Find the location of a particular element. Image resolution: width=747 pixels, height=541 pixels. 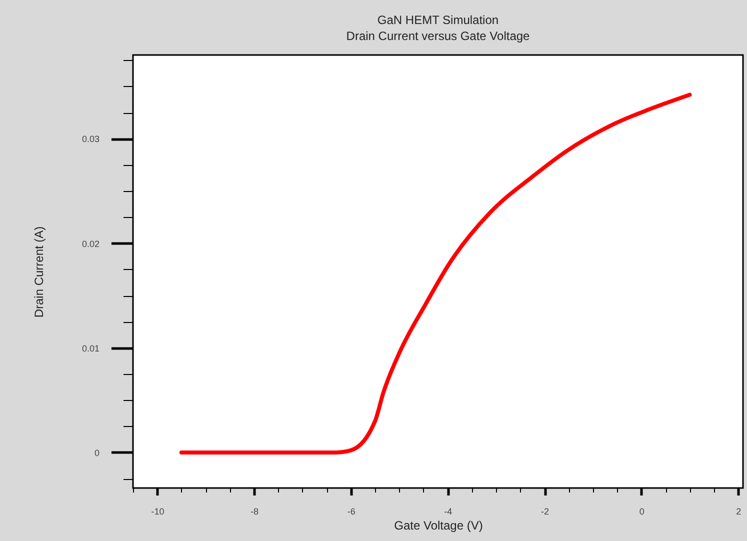

x-tick-label: -4 is located at coordinates (448, 511).